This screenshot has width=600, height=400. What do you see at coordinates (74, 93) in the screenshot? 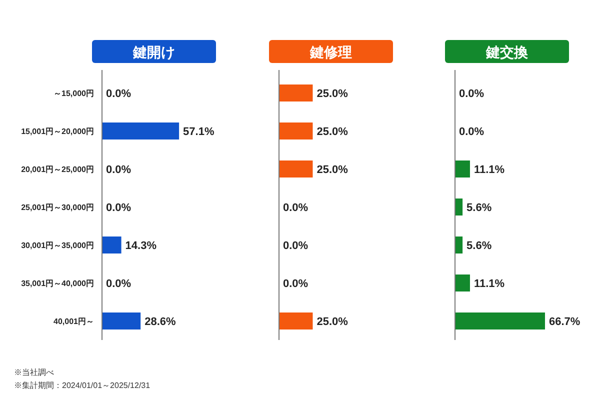
I see `y-tick-label: ～15,000円` at bounding box center [74, 93].